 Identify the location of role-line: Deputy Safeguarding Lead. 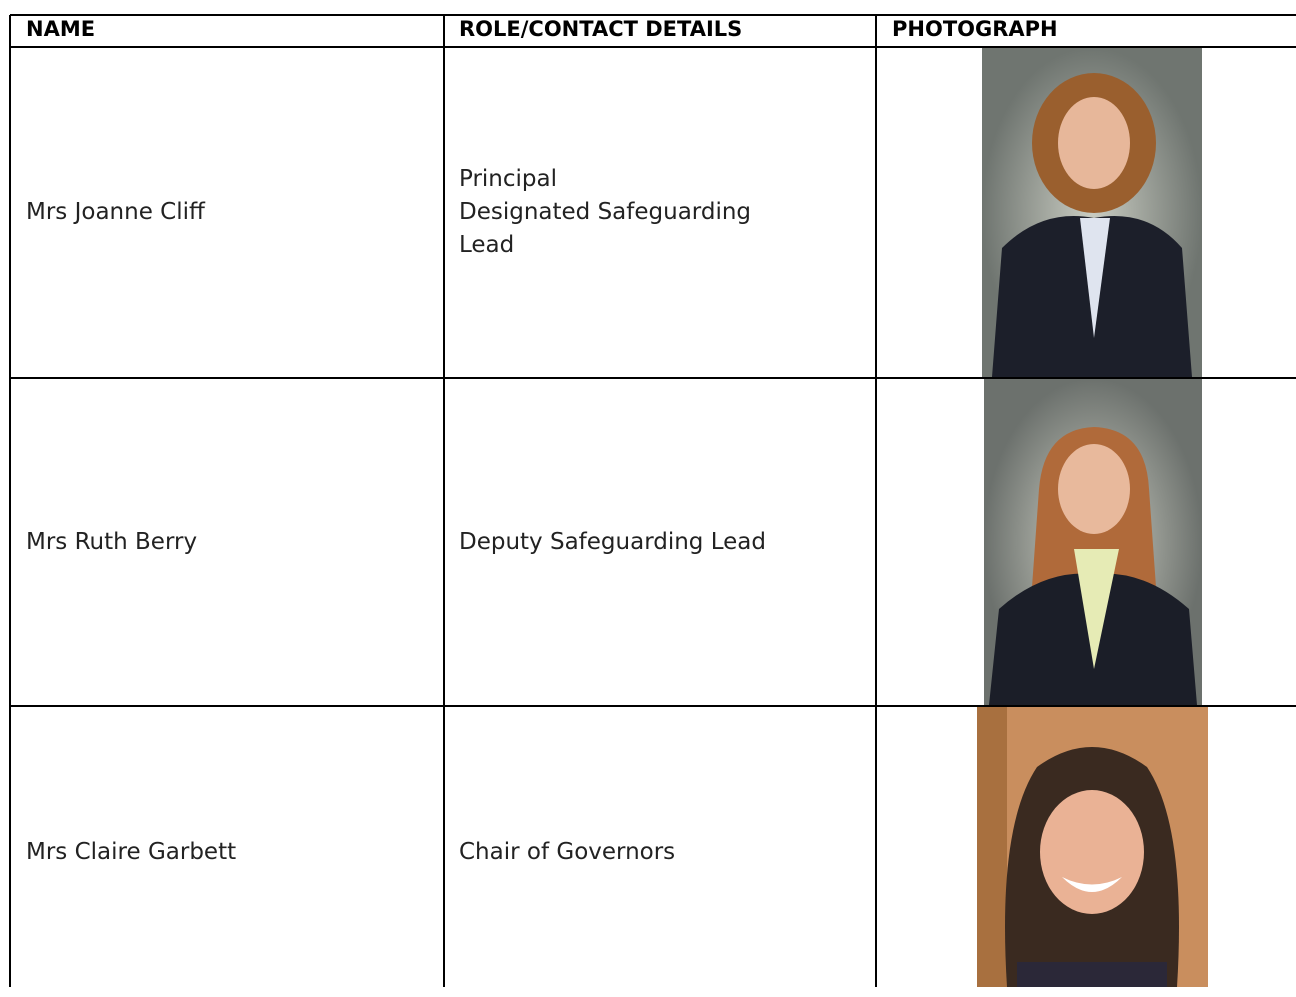
(612, 541).